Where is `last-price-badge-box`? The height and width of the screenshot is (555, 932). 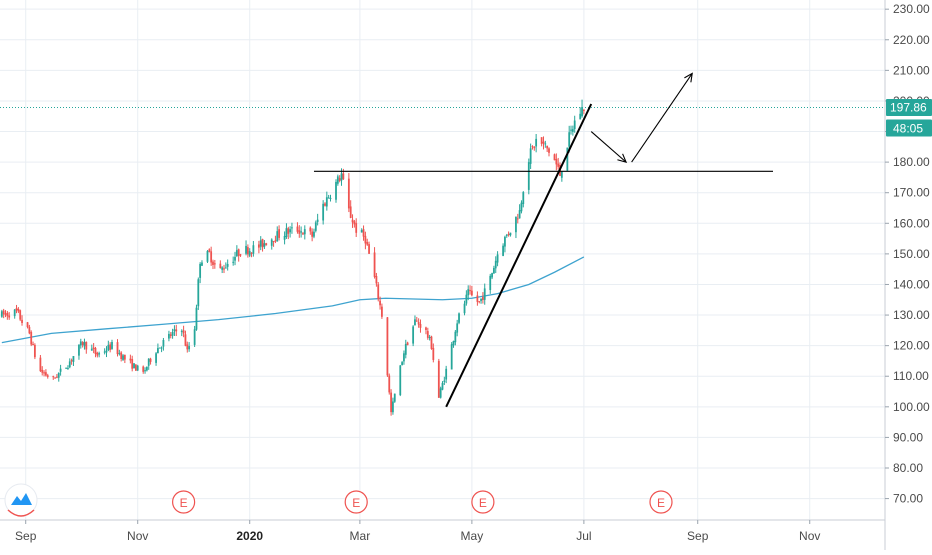 last-price-badge-box is located at coordinates (909, 107).